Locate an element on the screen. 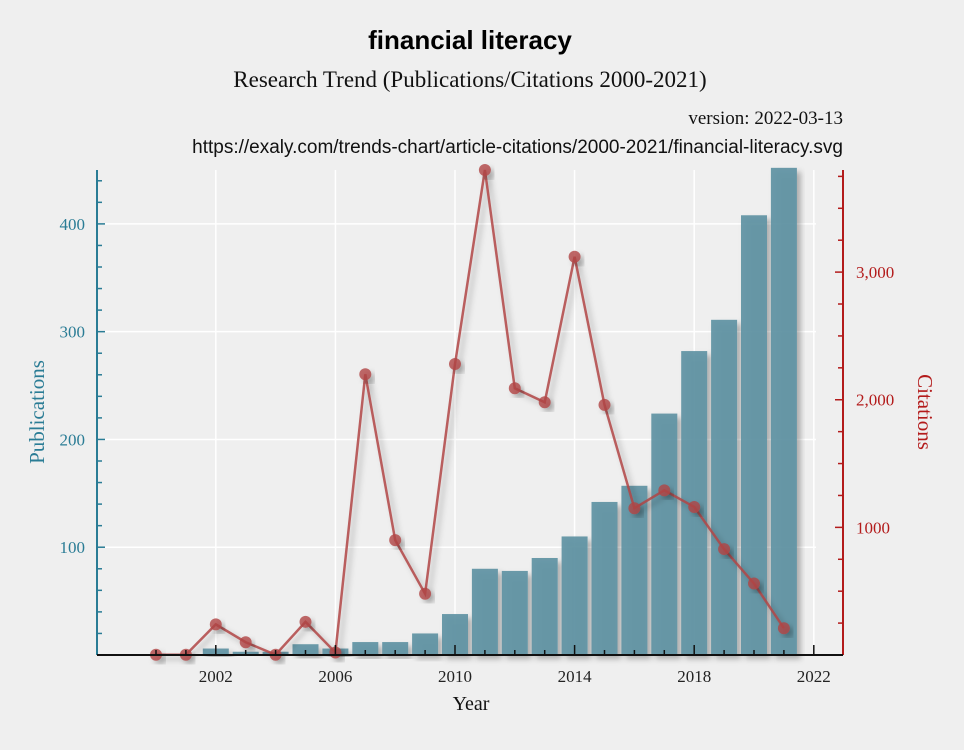  y-right-tick-label: 1000 is located at coordinates (873, 527).